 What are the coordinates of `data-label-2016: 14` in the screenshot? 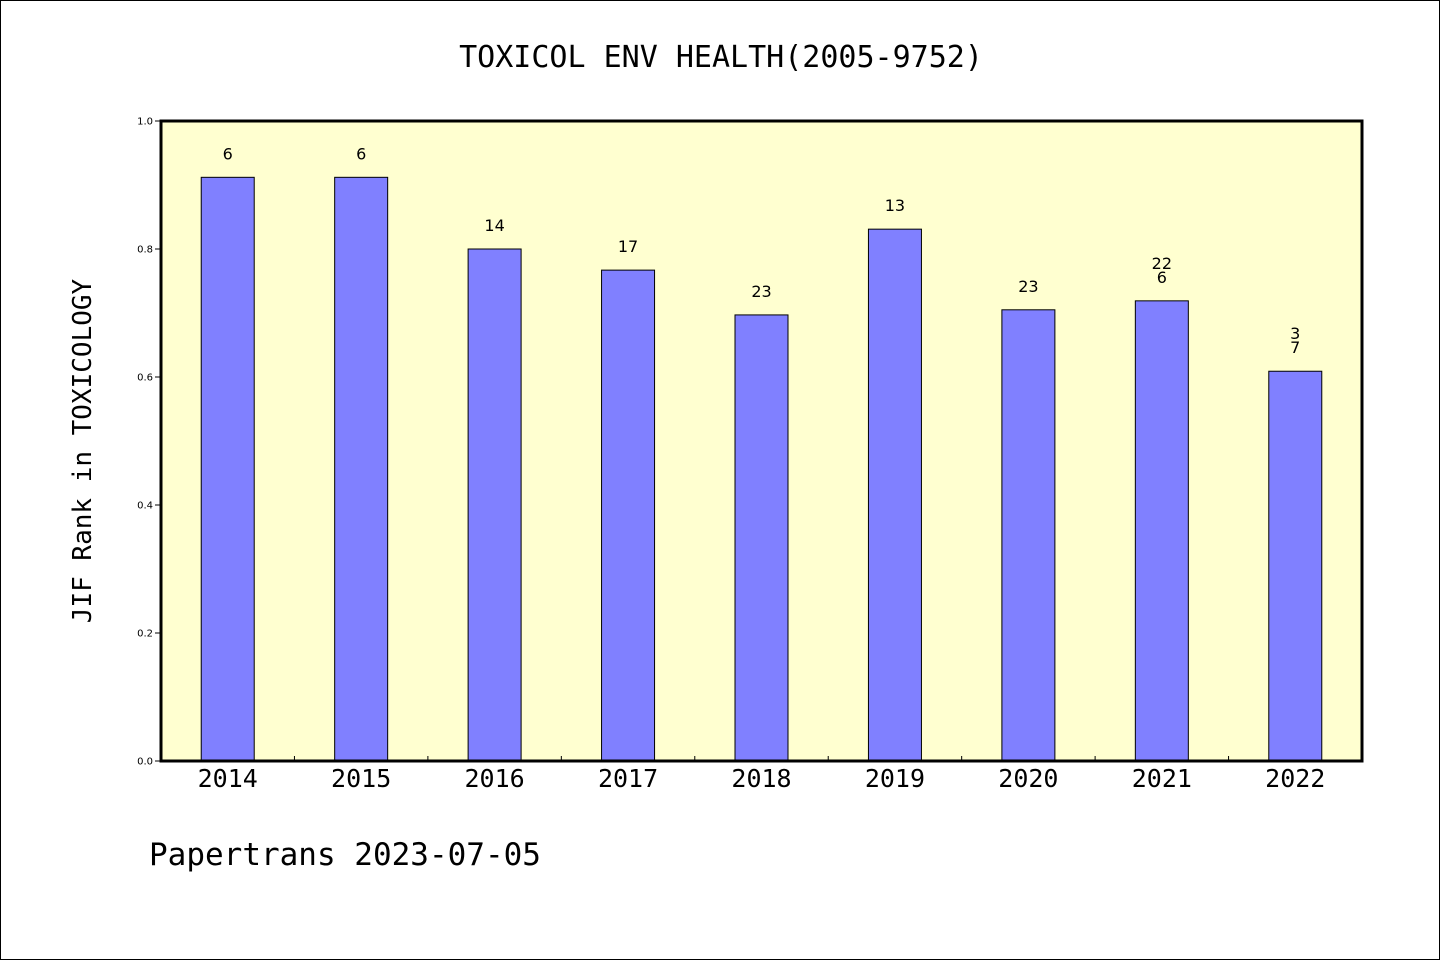 It's located at (494, 225).